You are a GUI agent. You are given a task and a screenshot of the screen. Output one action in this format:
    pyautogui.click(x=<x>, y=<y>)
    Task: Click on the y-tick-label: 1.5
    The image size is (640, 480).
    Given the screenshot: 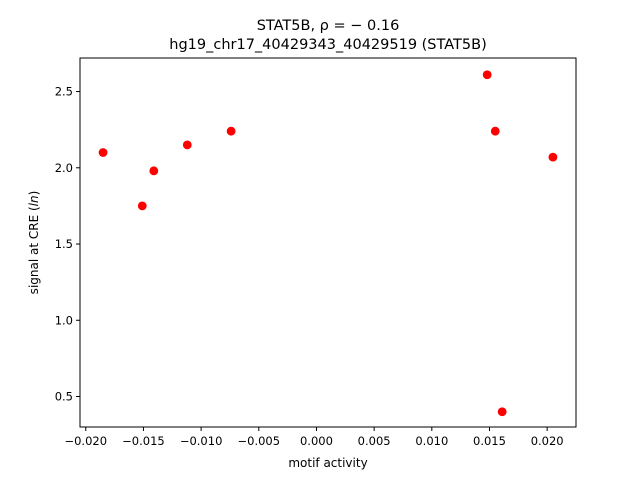 What is the action you would take?
    pyautogui.click(x=64, y=244)
    